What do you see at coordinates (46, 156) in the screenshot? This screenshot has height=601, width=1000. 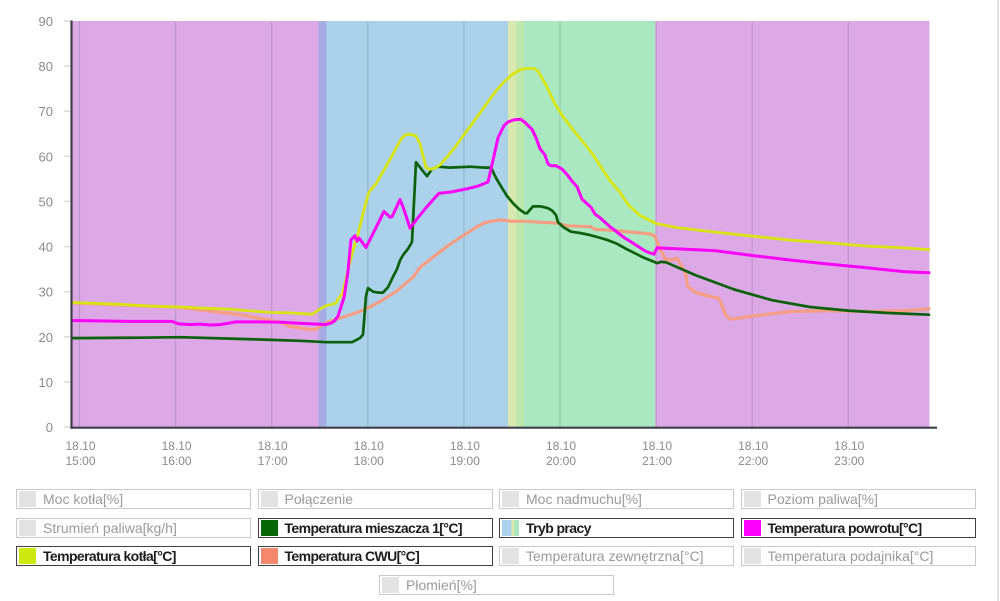 I see `svg-text: 60` at bounding box center [46, 156].